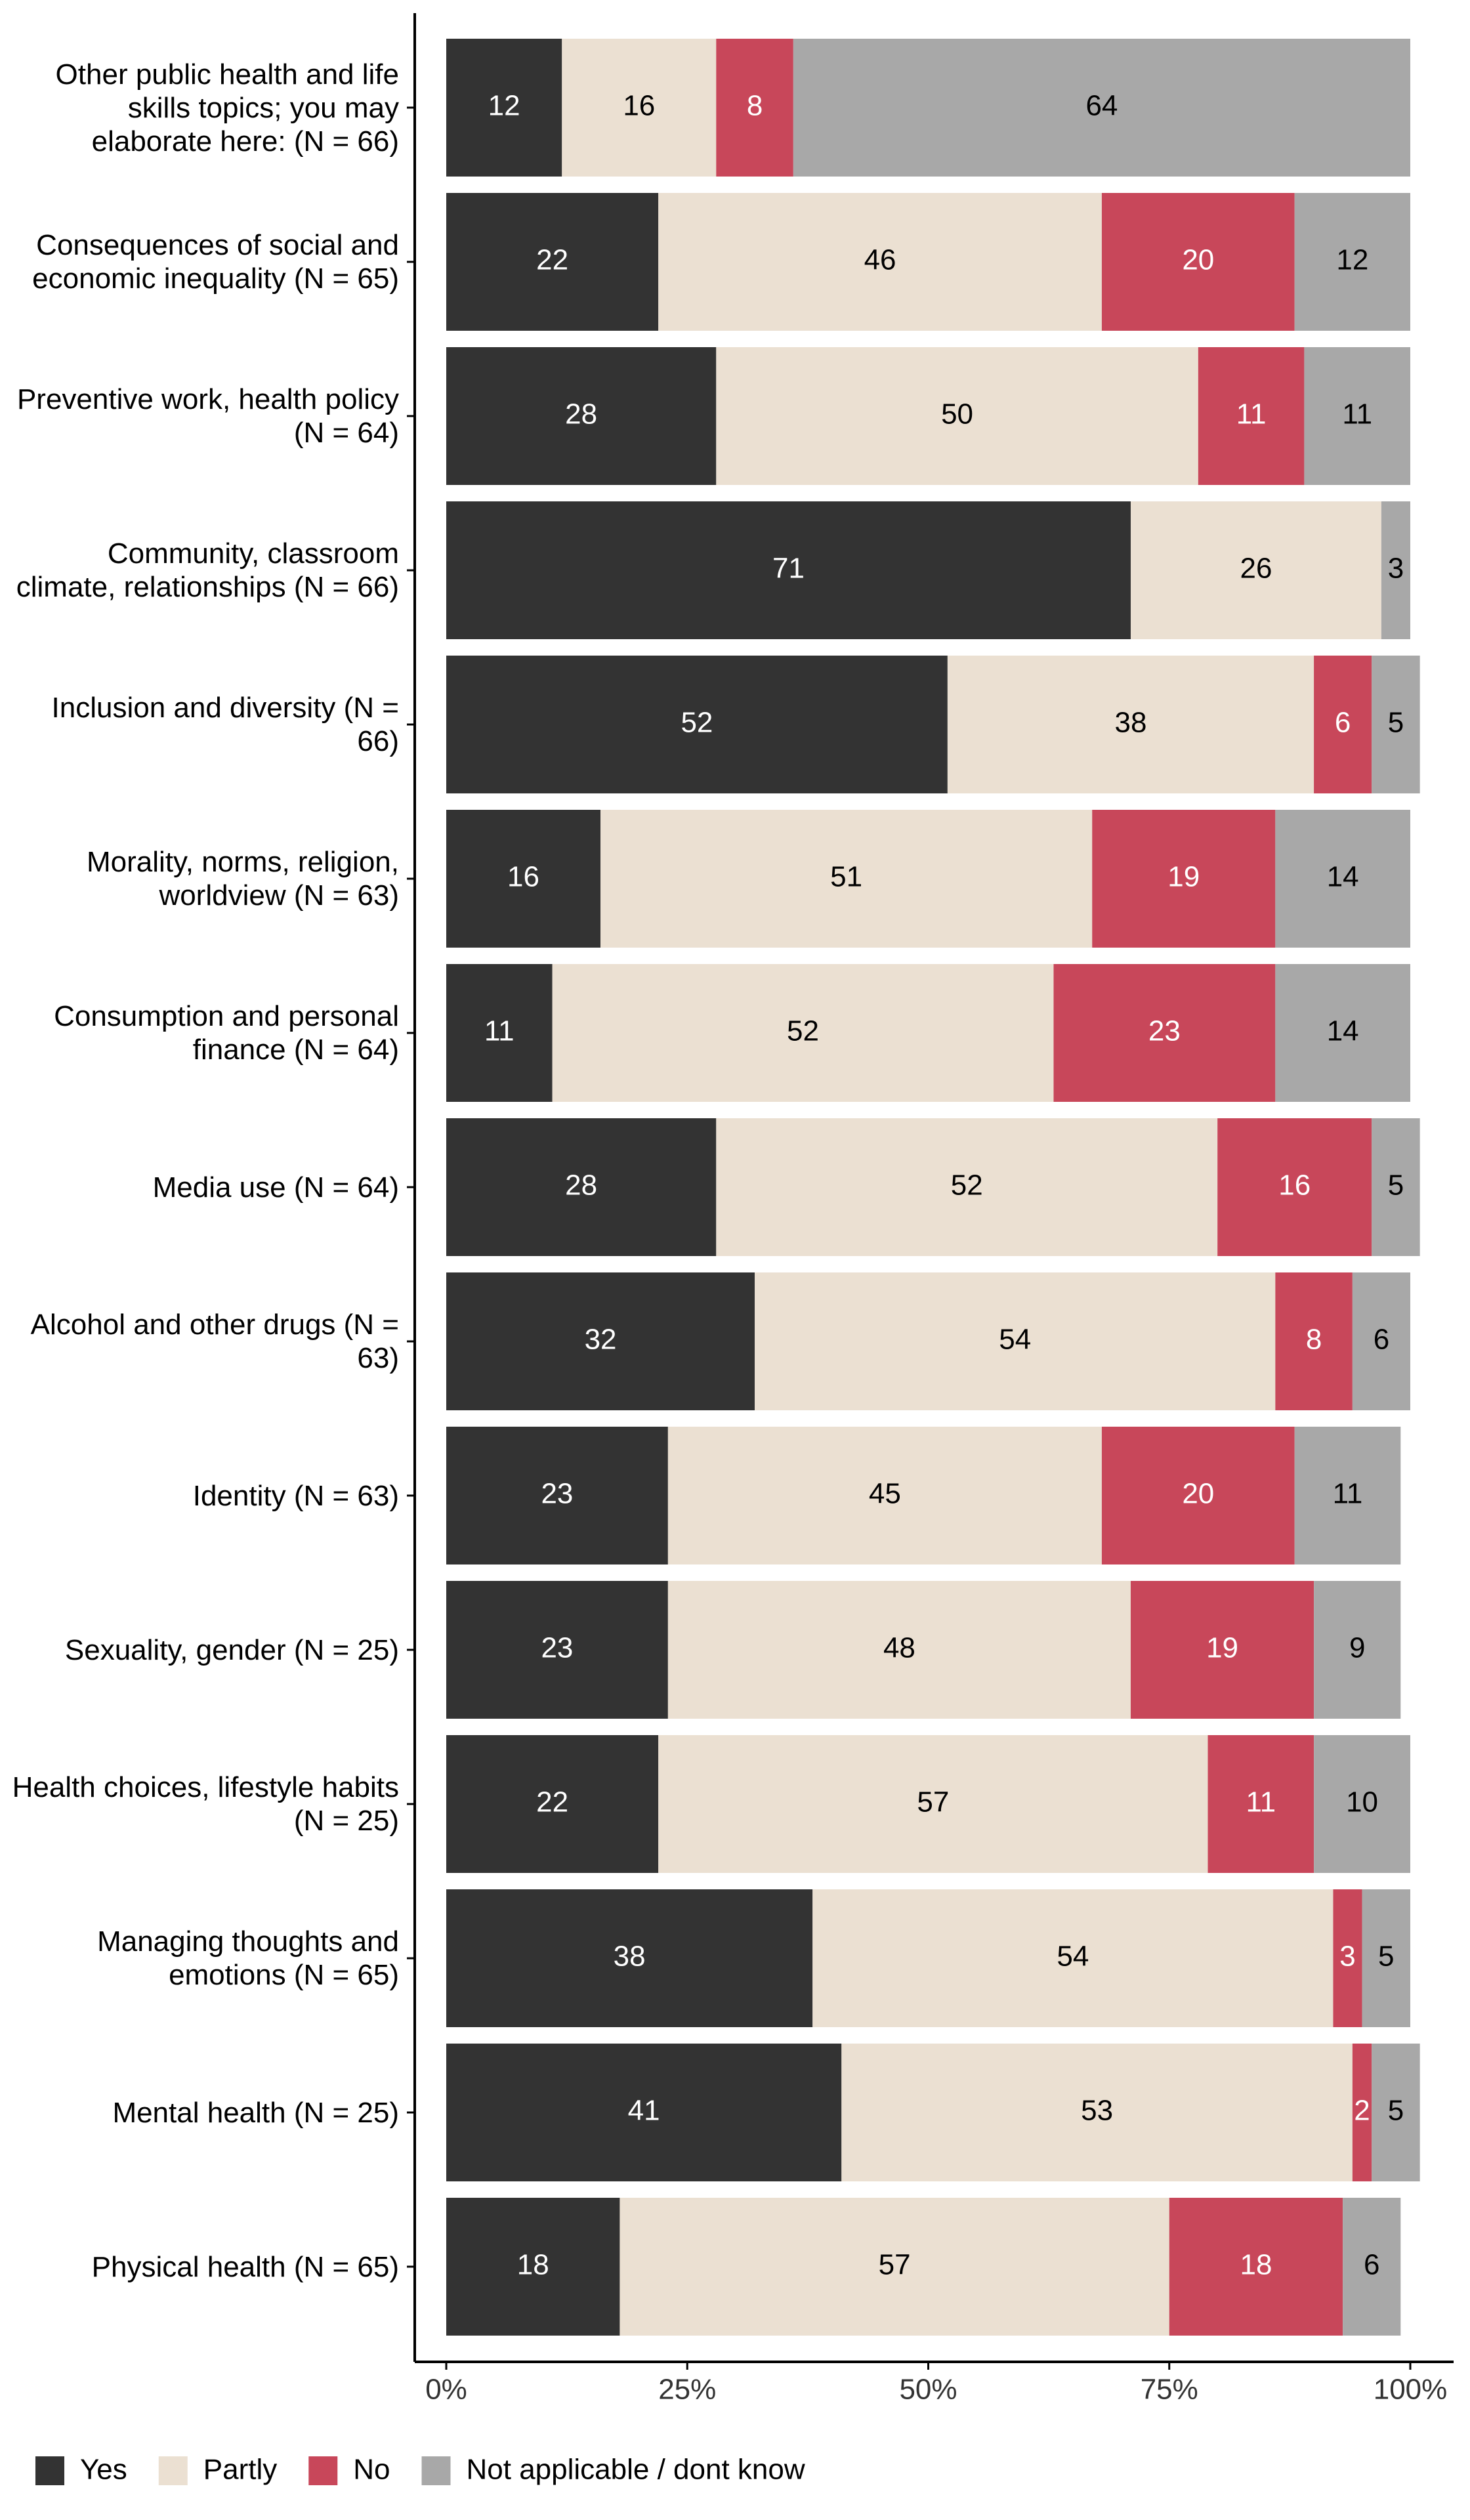 The width and height of the screenshot is (1470, 2520). I want to click on y-tick-label: Inclusion and diversity (N = 66), so click(225, 724).